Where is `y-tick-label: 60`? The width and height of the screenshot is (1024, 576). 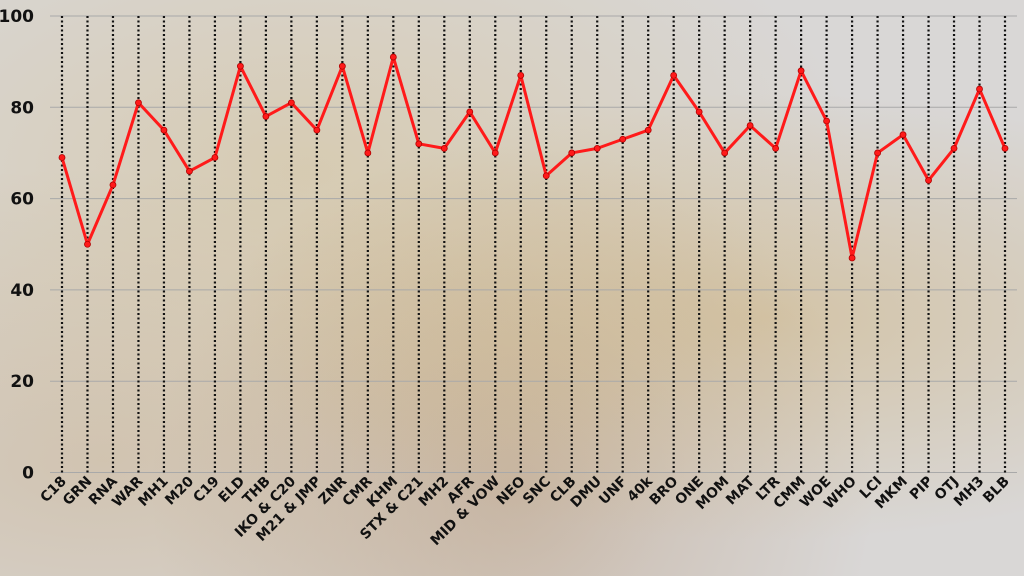 y-tick-label: 60 is located at coordinates (22, 200).